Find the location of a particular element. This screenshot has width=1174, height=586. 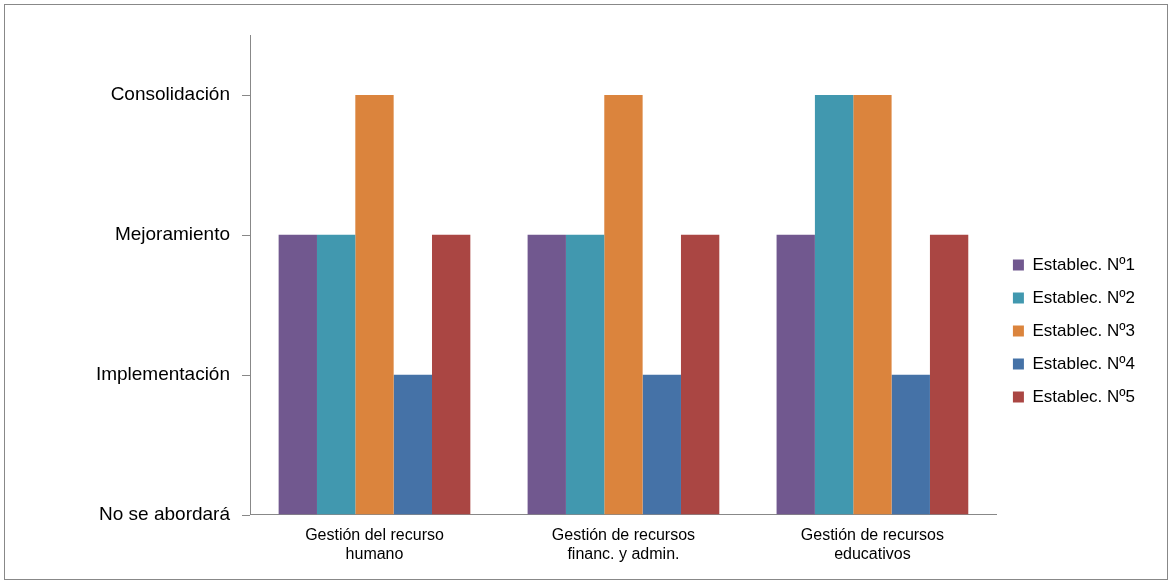

text: Consolidación is located at coordinates (170, 94).